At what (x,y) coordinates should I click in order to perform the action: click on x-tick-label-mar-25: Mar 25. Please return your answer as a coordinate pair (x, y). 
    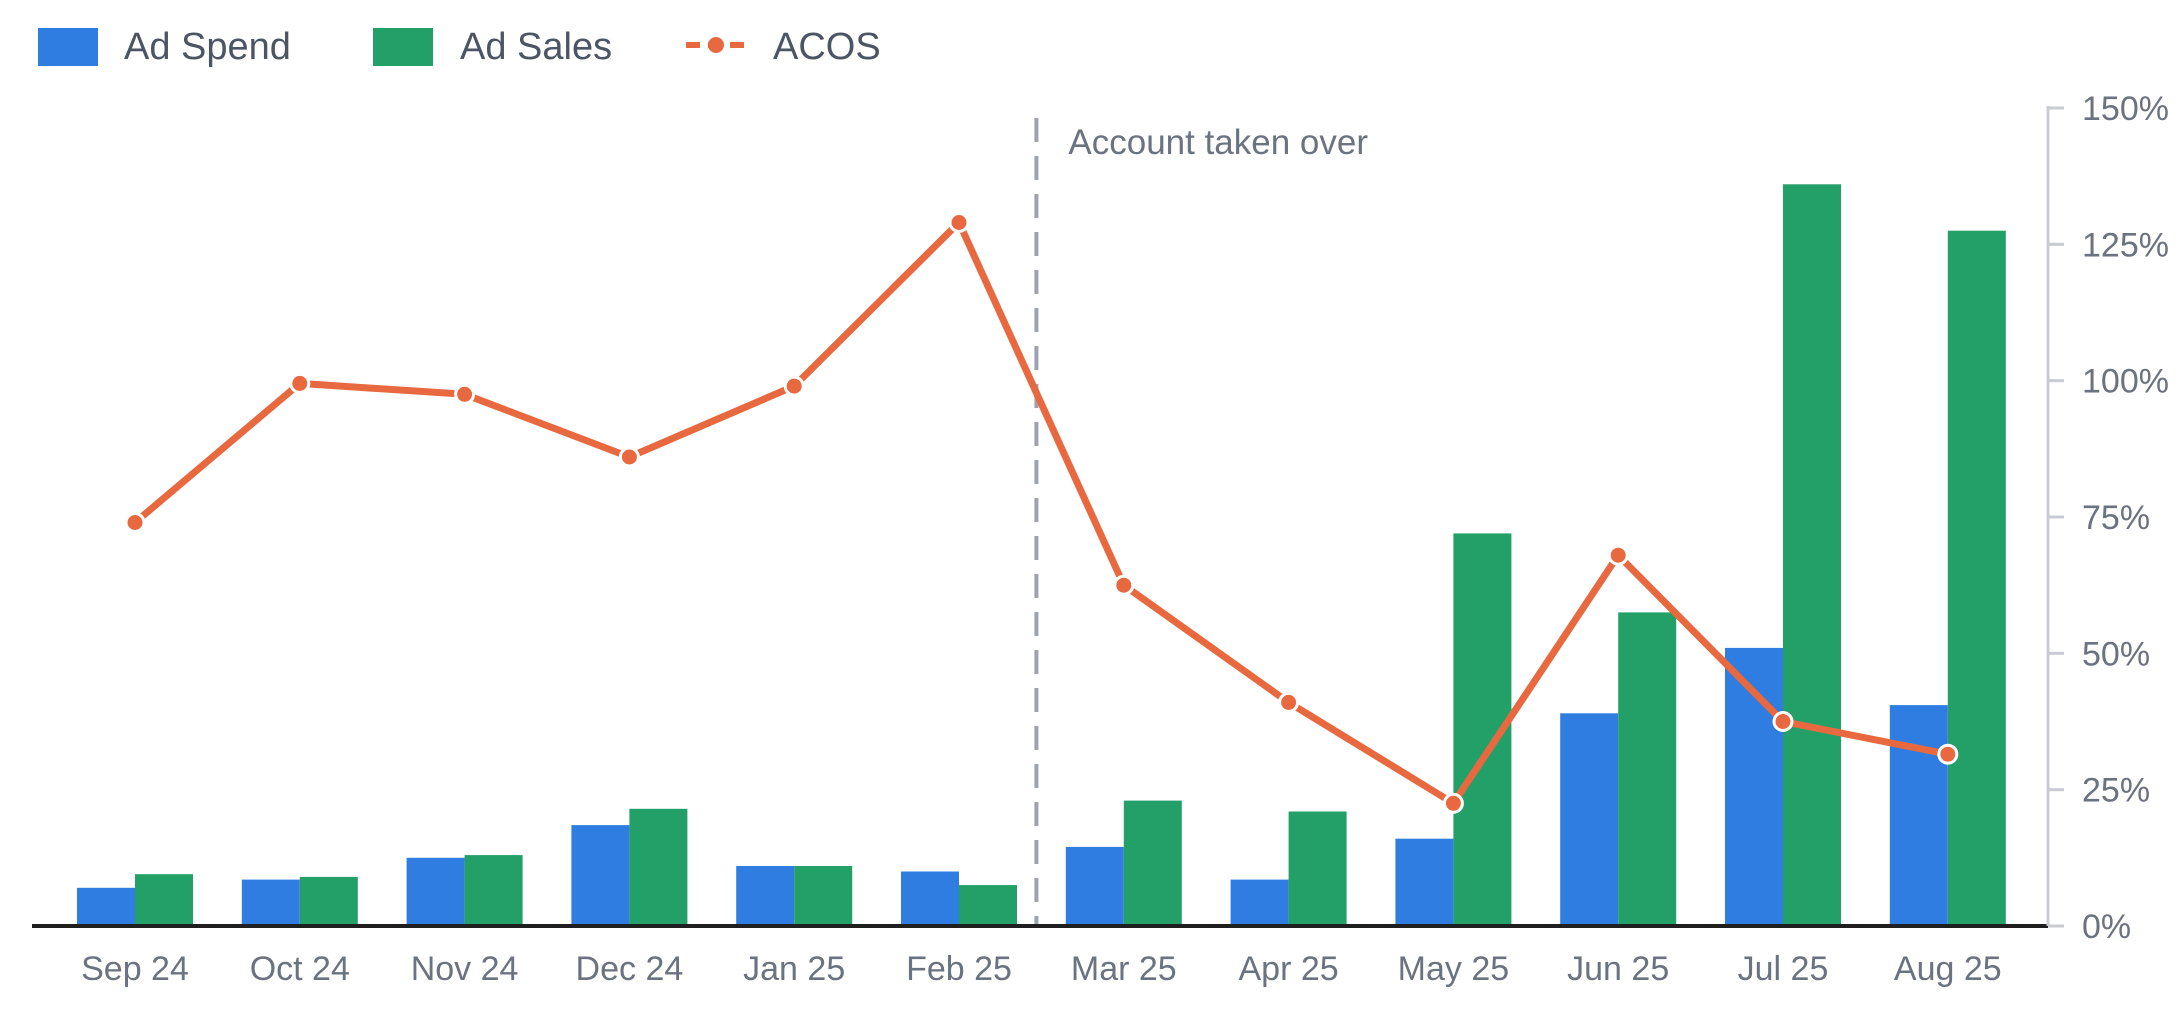
    Looking at the image, I should click on (1124, 969).